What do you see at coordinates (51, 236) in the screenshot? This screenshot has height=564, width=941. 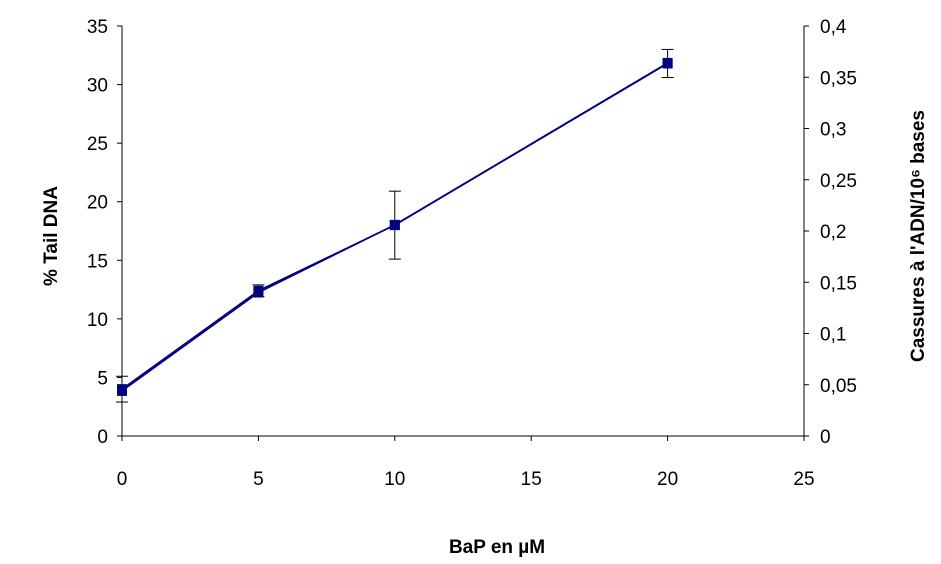 I see `y-axis-title: % Tail DNA` at bounding box center [51, 236].